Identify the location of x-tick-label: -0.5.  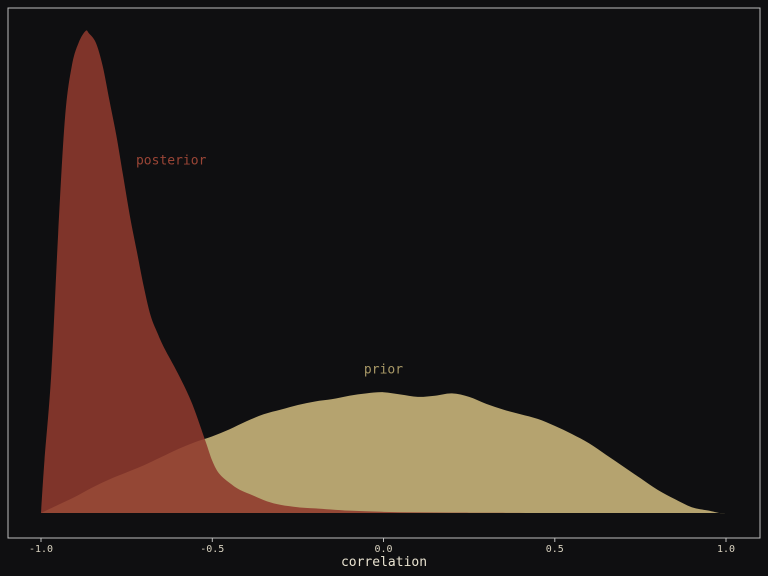
(212, 549).